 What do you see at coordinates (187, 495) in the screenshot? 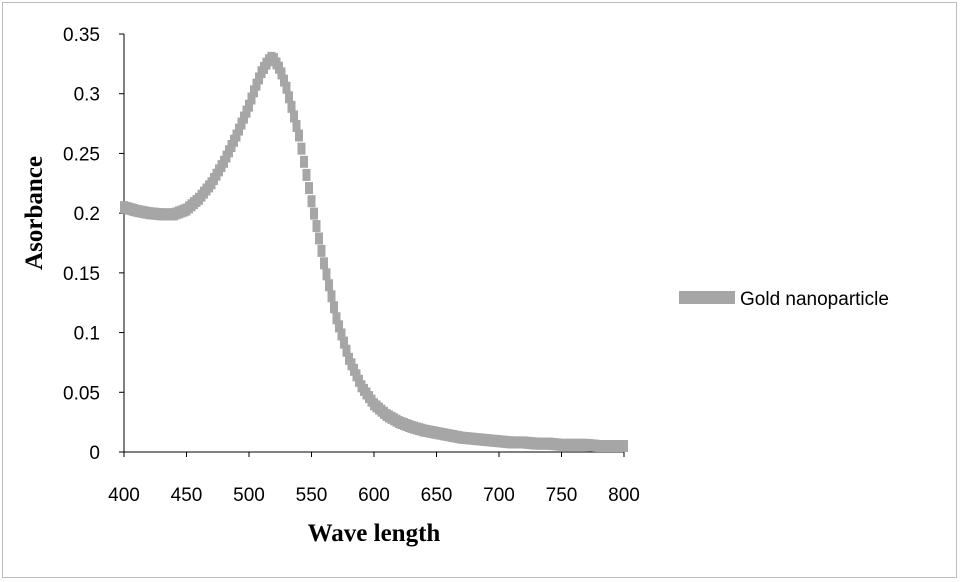
I see `x-tick-label: 450` at bounding box center [187, 495].